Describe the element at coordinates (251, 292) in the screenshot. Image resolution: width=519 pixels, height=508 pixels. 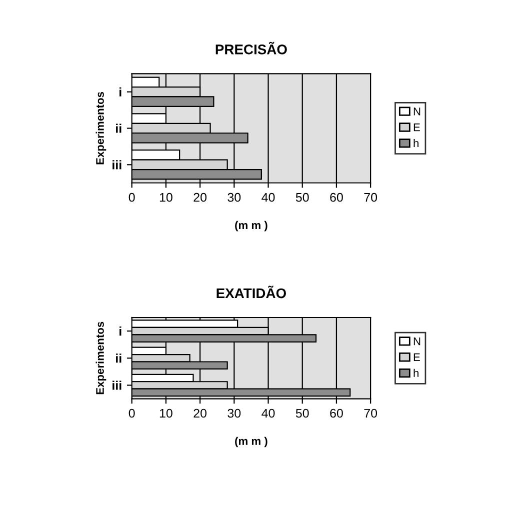
I see `chart-title: EXATIDÃO` at that location.